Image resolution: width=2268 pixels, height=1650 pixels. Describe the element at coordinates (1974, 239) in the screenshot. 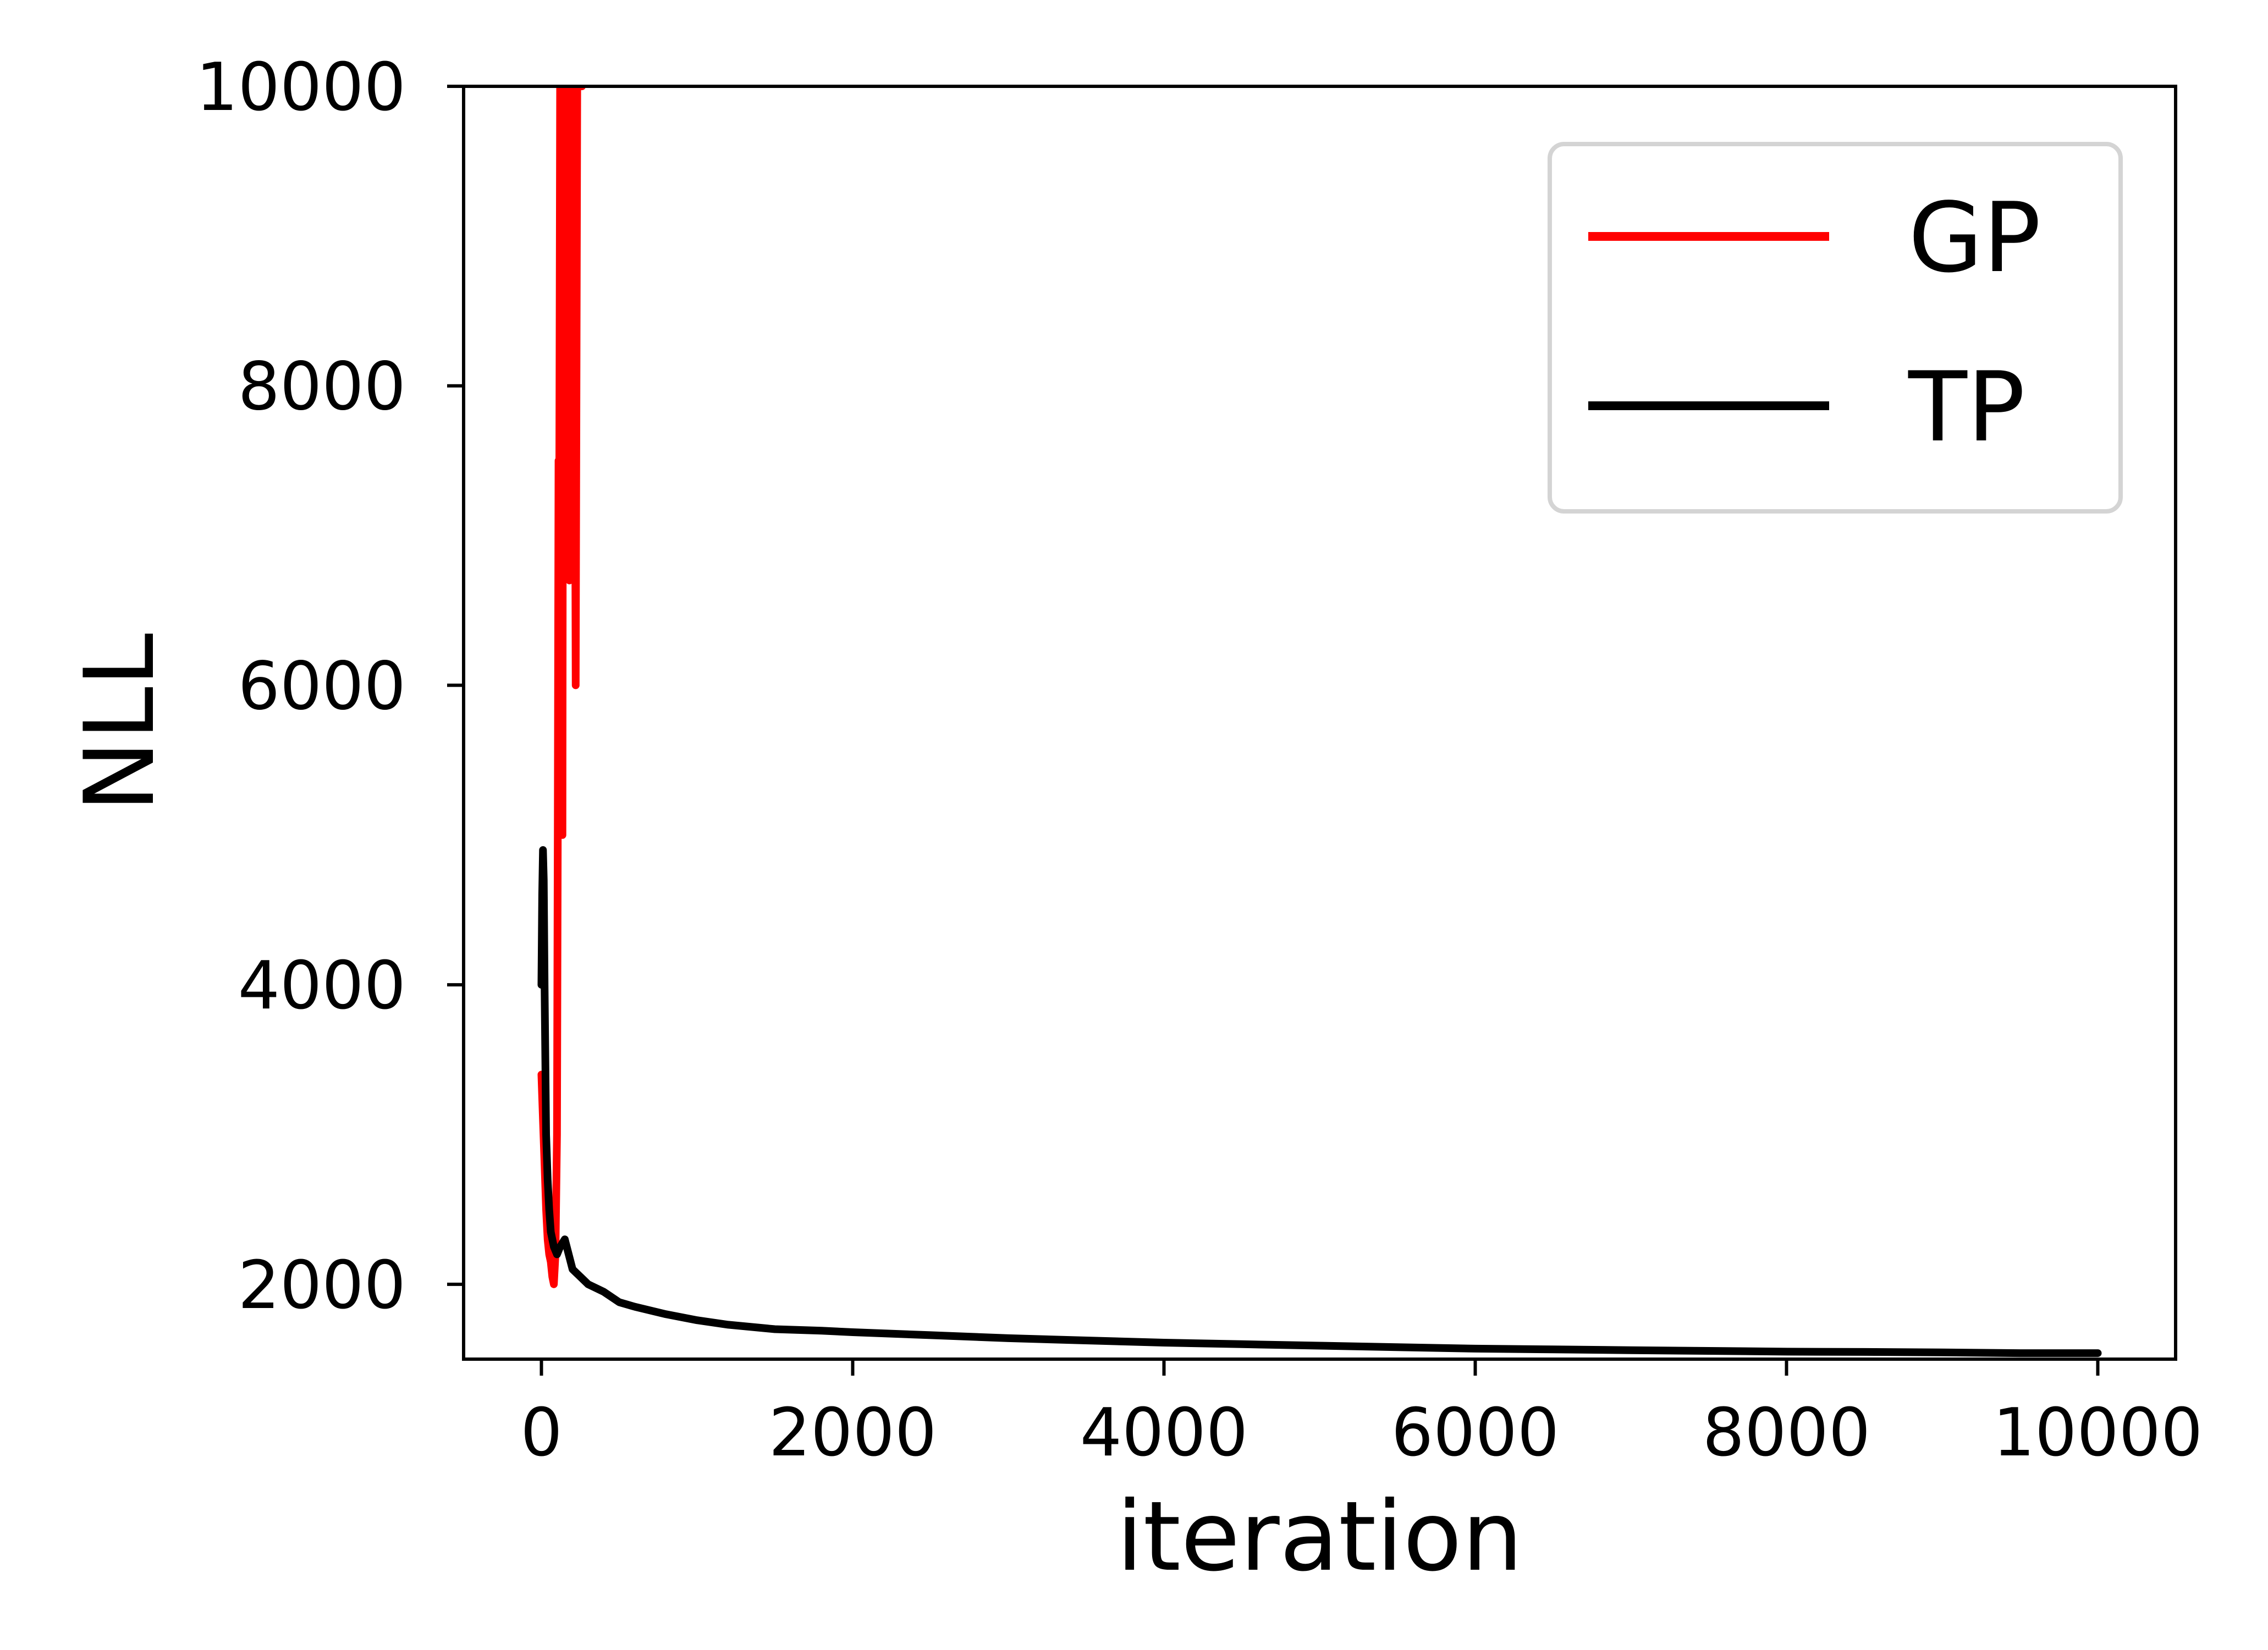

I see `legend-label-gp: GP` at that location.